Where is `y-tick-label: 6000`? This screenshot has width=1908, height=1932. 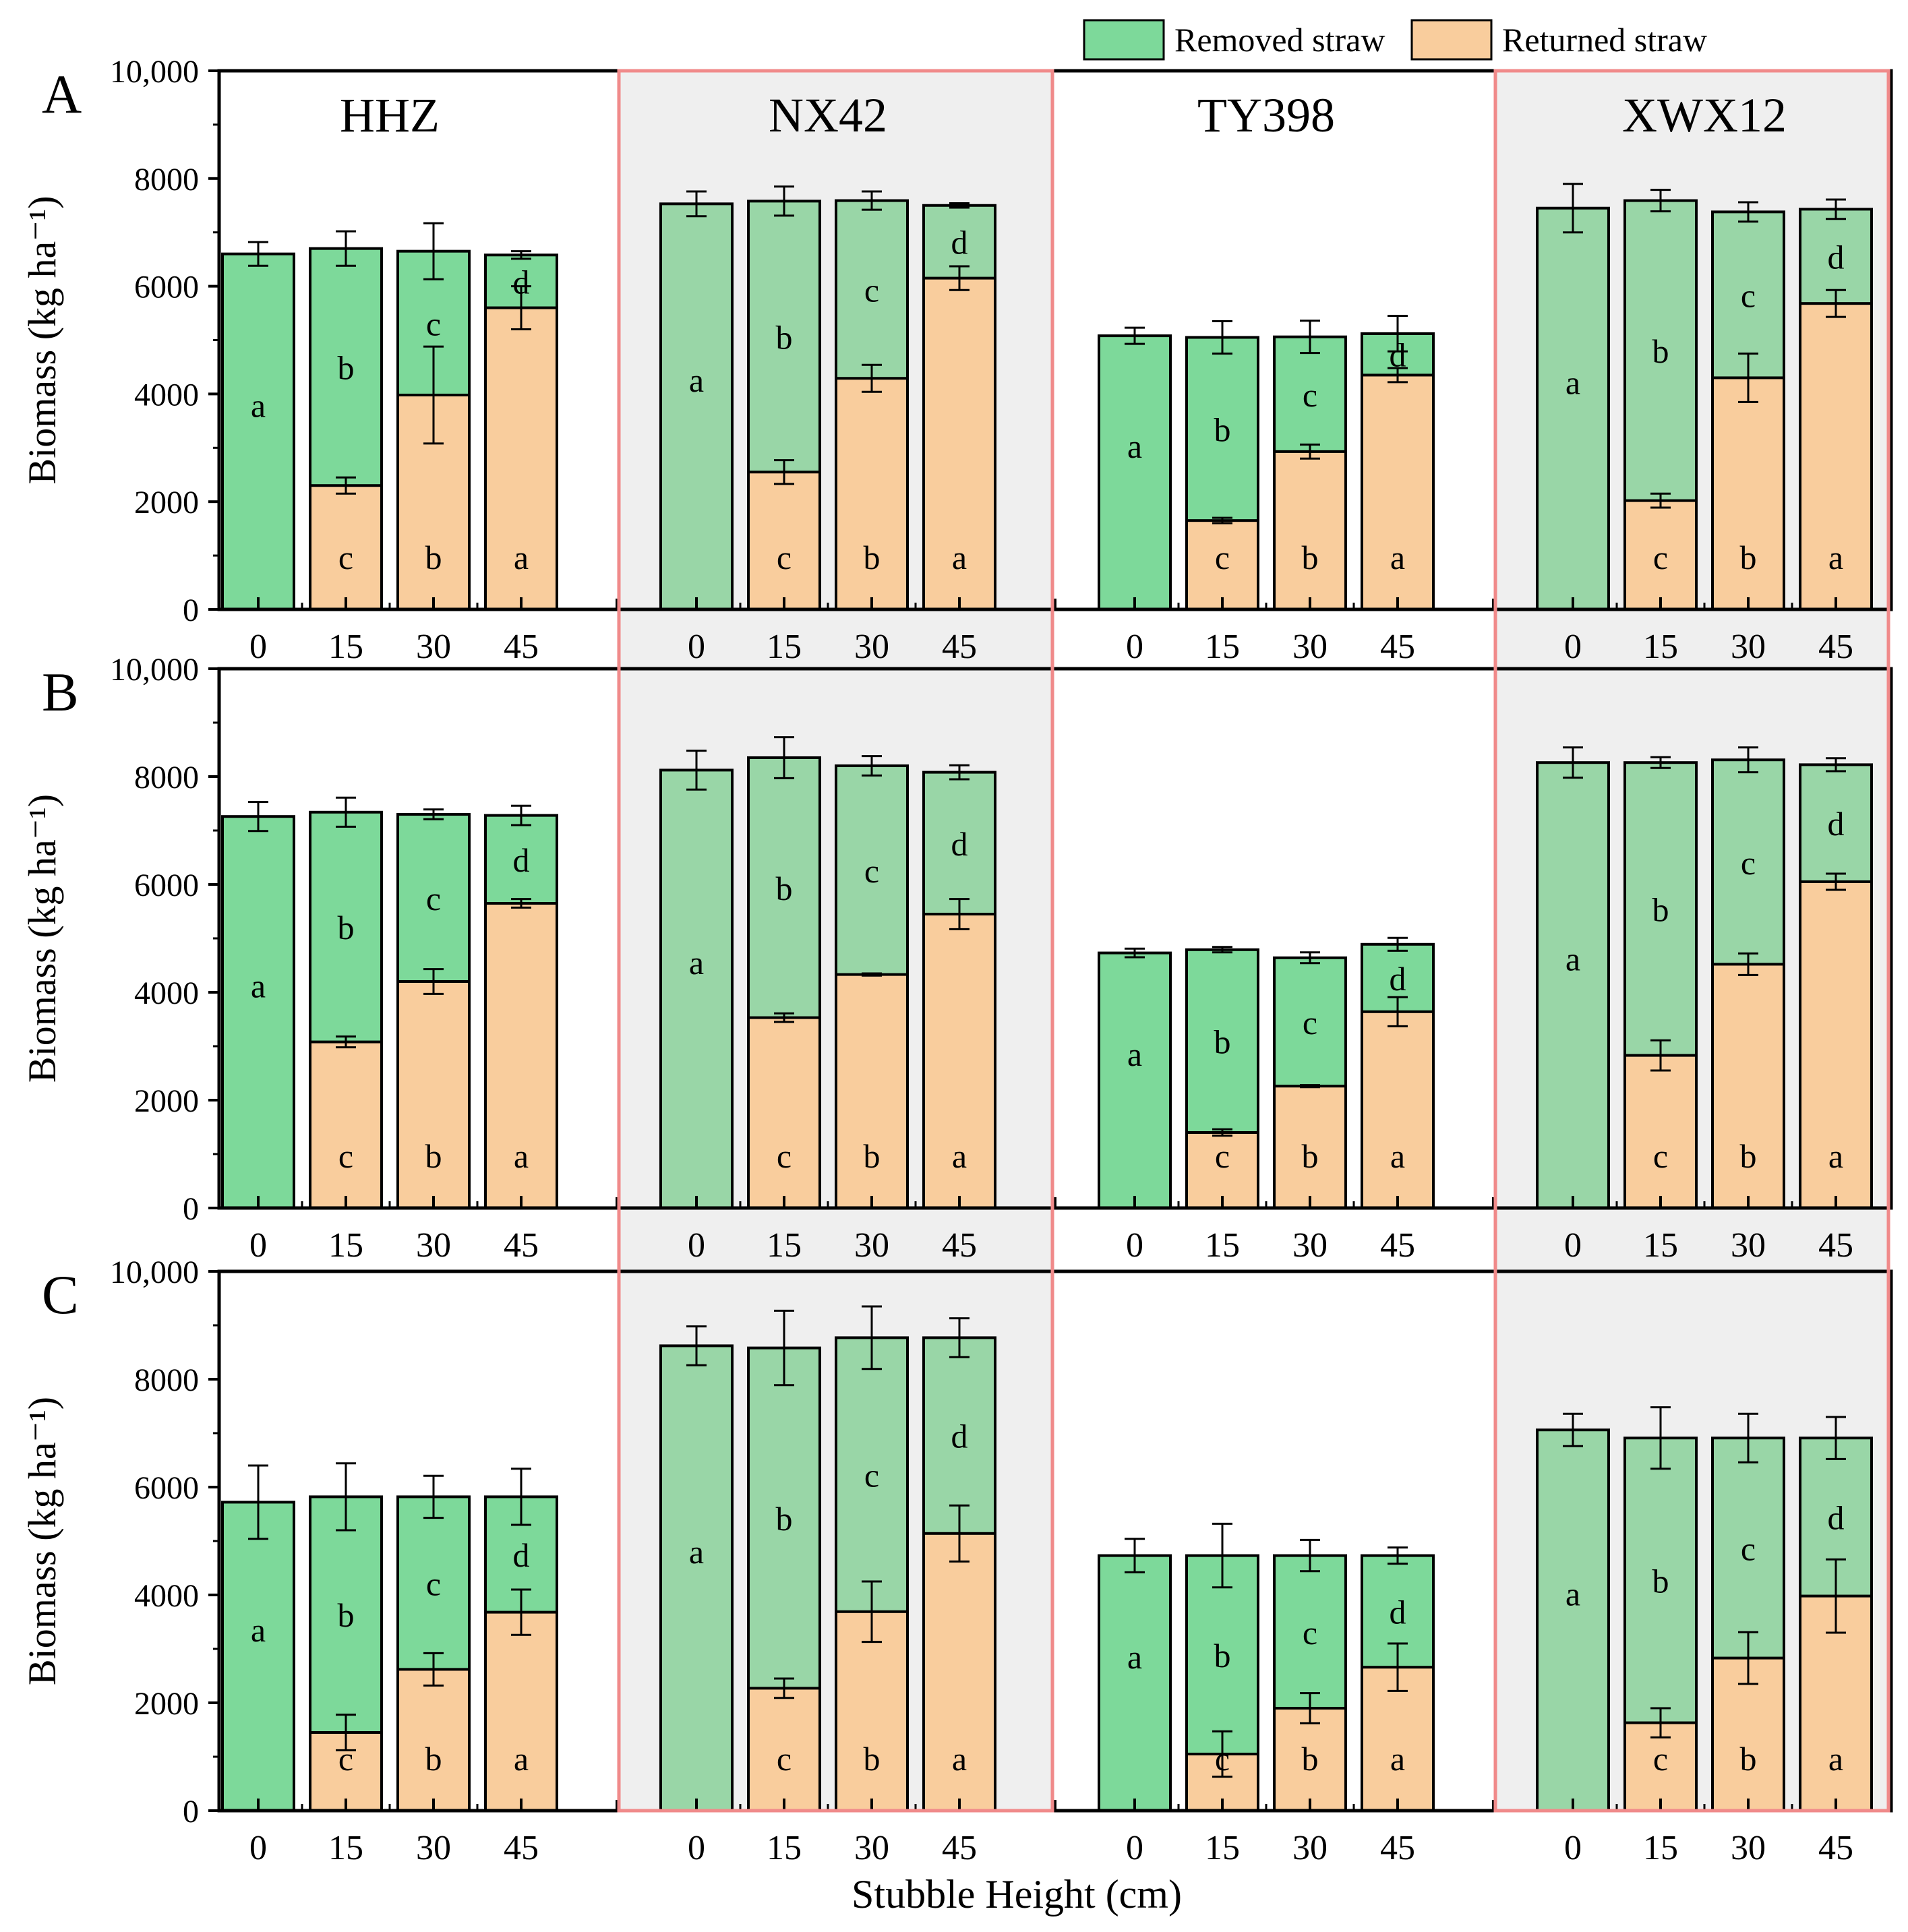
y-tick-label: 6000 is located at coordinates (166, 287).